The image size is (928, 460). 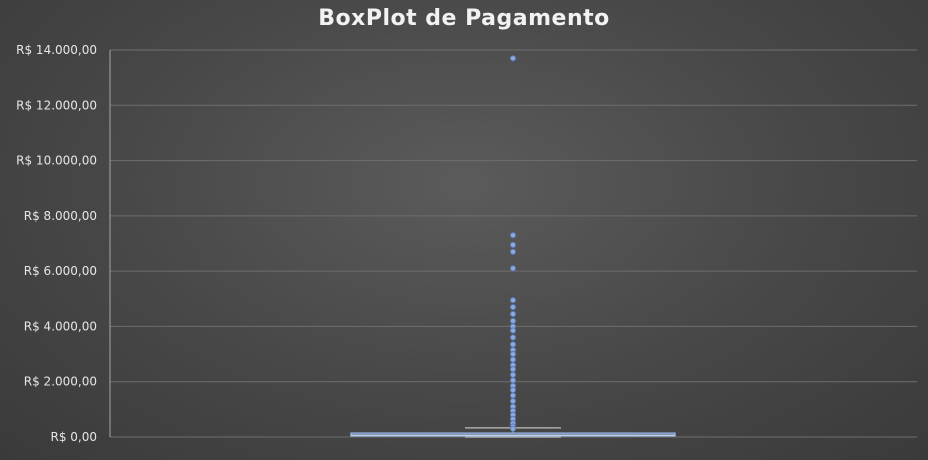 I want to click on chart-title: BoxPlot de Pagamento, so click(x=464, y=18).